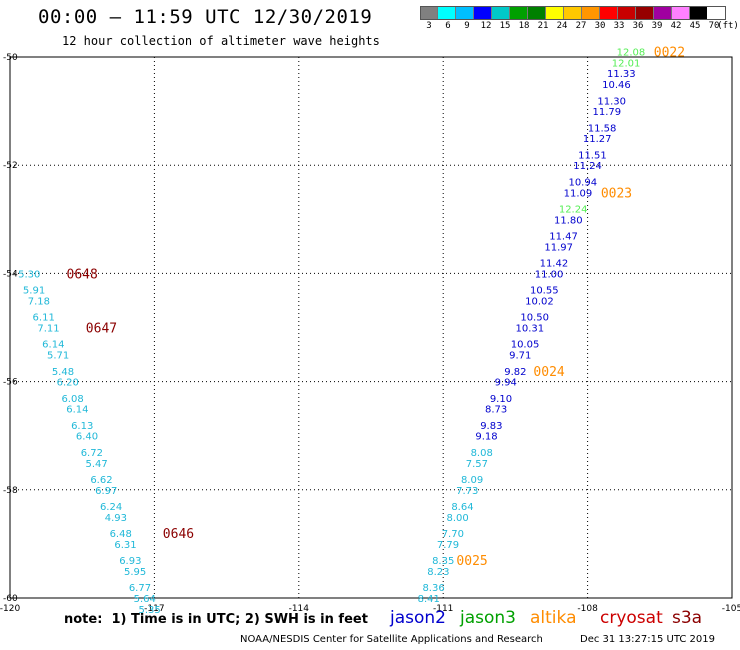 This screenshot has width=740, height=650. What do you see at coordinates (582, 182) in the screenshot?
I see `wave-height-label: 10.94` at bounding box center [582, 182].